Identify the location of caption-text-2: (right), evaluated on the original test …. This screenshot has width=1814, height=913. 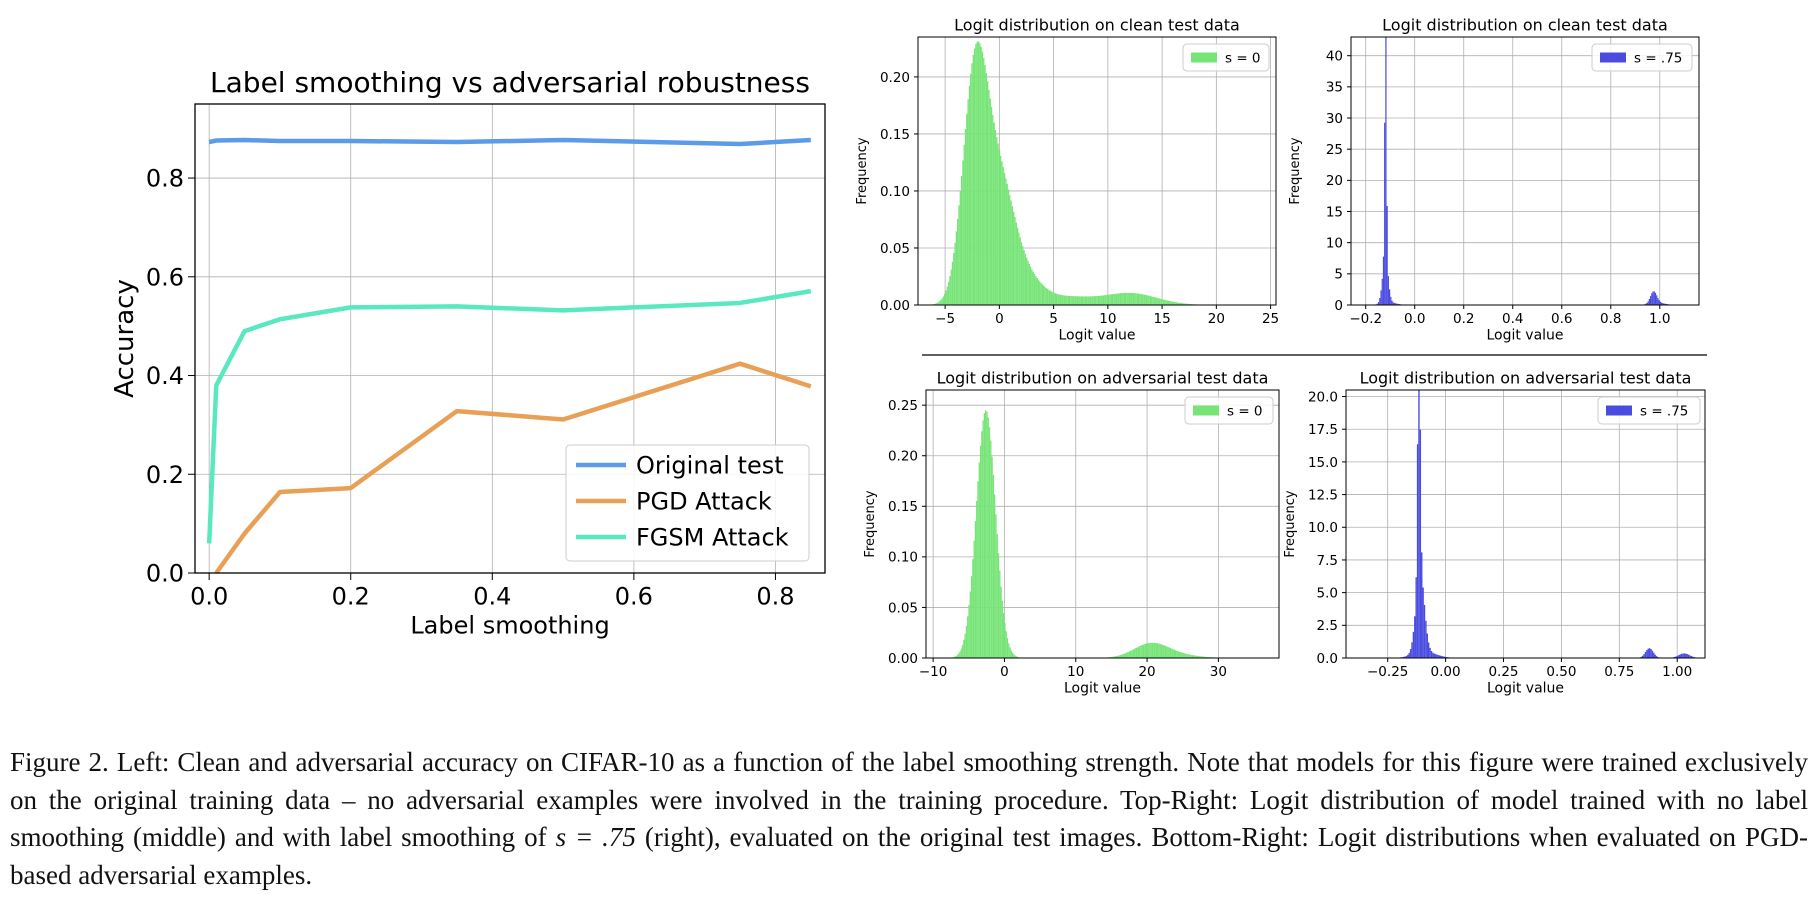
(909, 856).